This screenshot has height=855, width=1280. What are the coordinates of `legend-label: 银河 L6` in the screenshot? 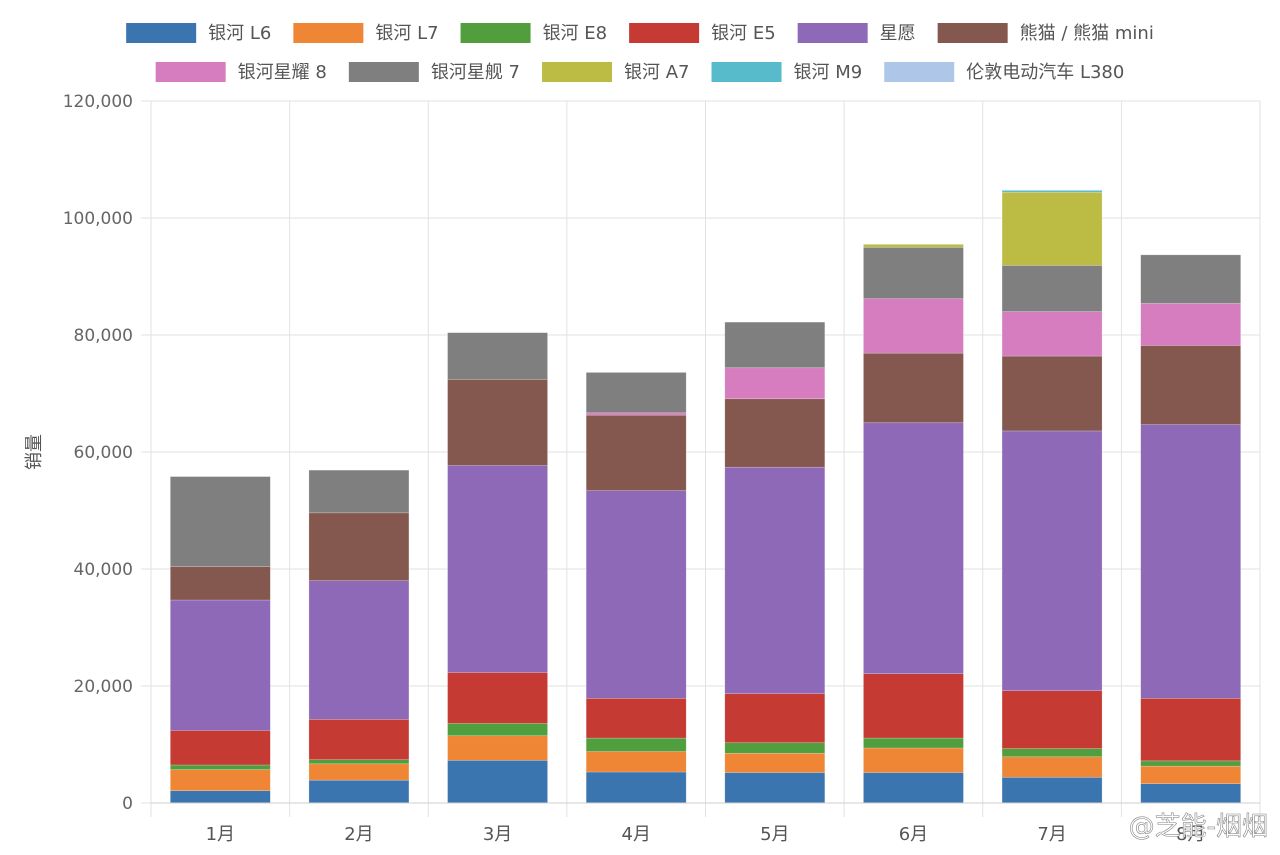 It's located at (239, 33).